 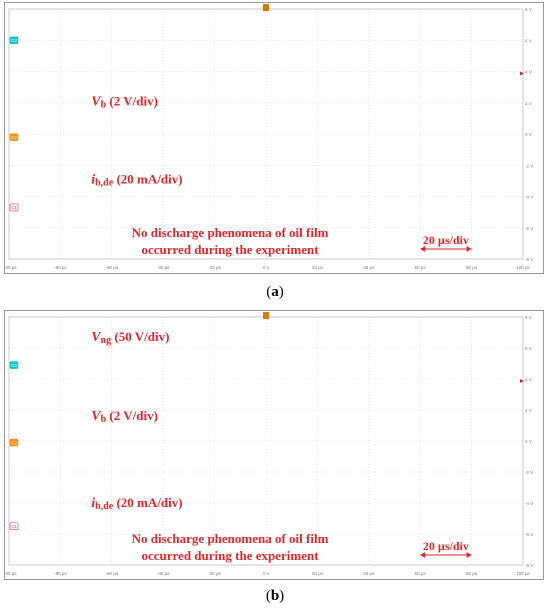 What do you see at coordinates (282, 596) in the screenshot?
I see `caption-close-b: )` at bounding box center [282, 596].